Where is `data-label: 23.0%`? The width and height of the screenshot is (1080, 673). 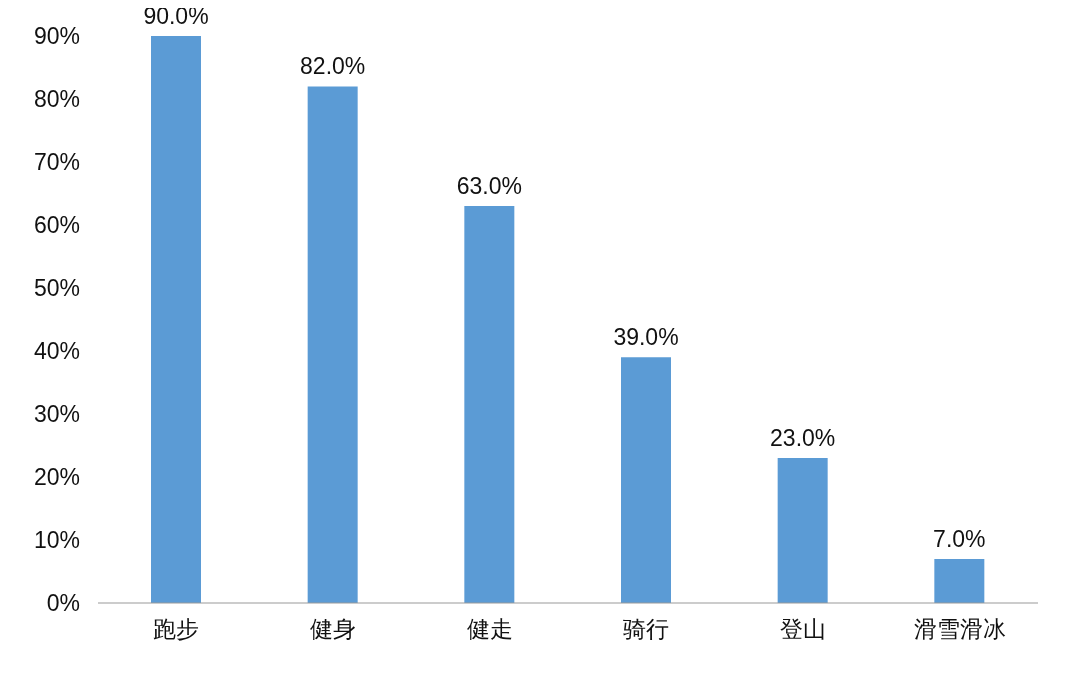 data-label: 23.0% is located at coordinates (803, 438).